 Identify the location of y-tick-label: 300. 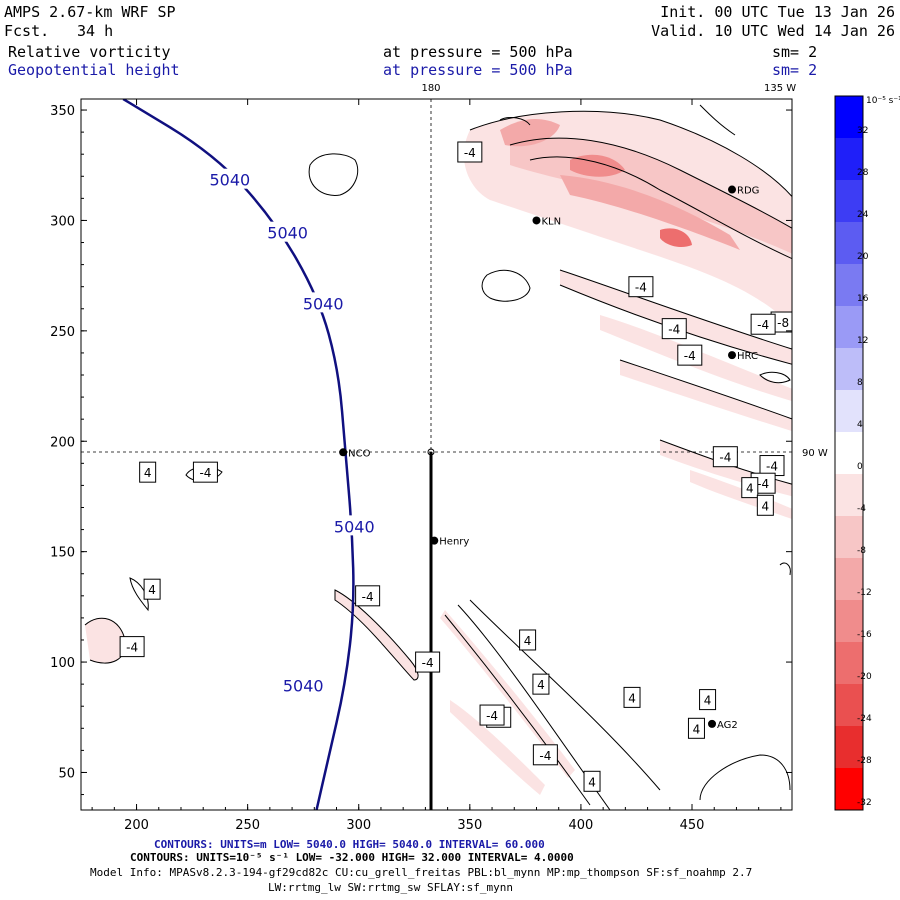
(62, 221).